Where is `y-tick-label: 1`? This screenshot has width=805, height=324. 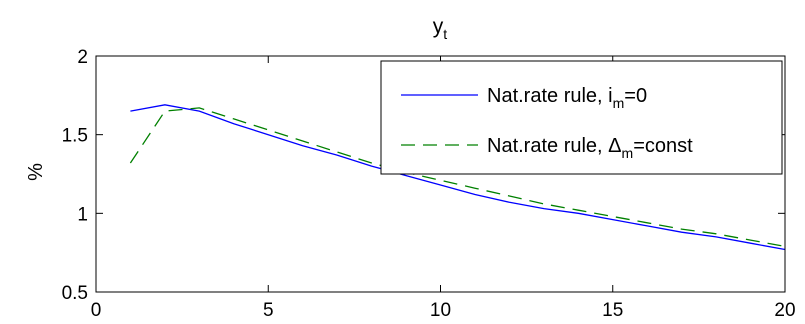
y-tick-label: 1 is located at coordinates (82, 214).